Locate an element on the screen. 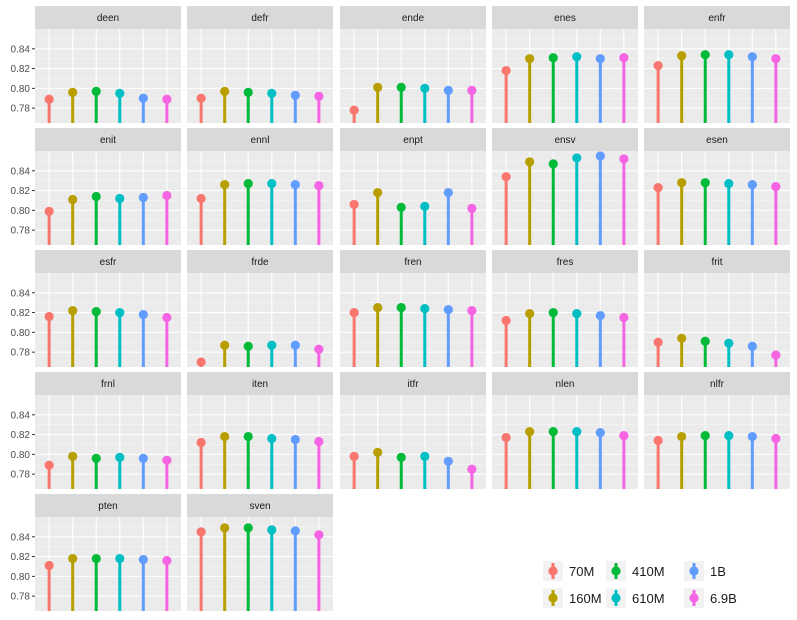 The height and width of the screenshot is (620, 797). facet-strip-label: deen is located at coordinates (108, 18).